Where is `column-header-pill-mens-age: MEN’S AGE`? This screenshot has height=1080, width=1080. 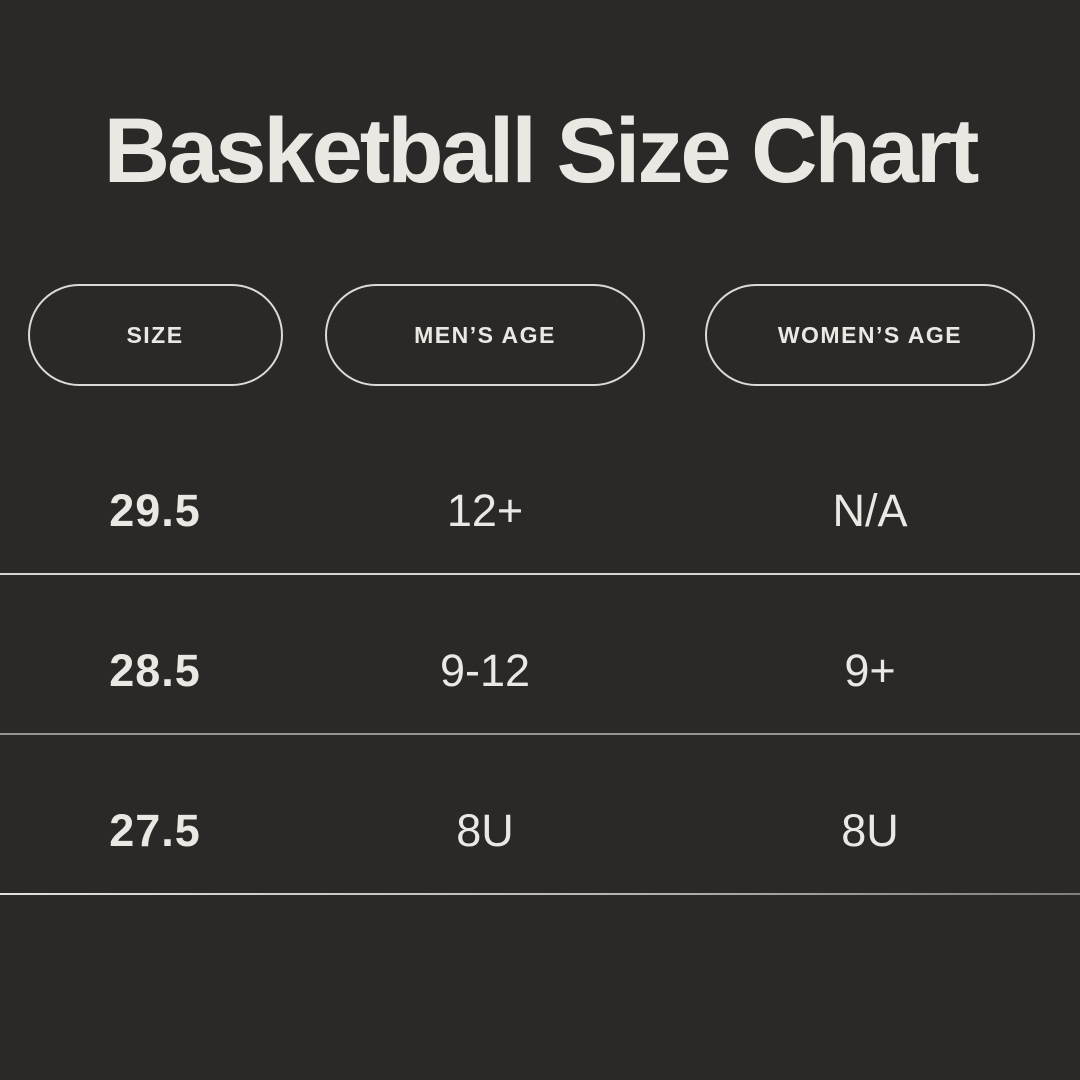 column-header-pill-mens-age: MEN’S AGE is located at coordinates (485, 335).